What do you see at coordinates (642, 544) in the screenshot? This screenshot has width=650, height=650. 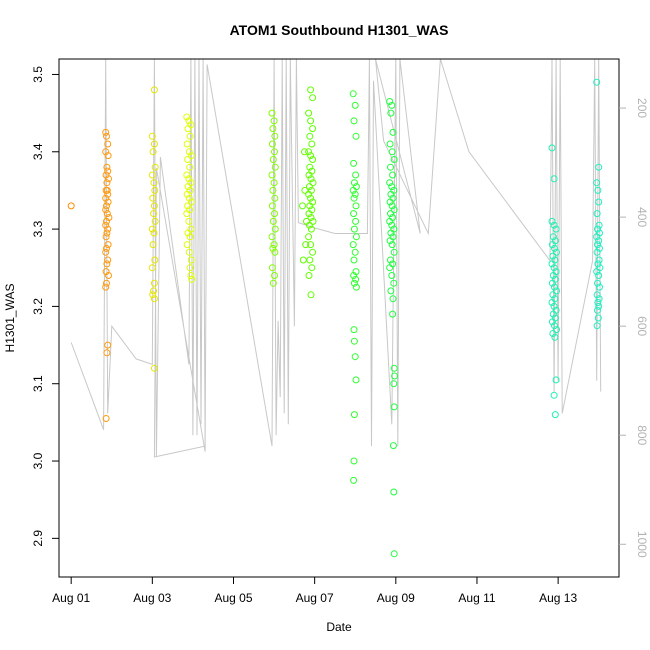 I see `y2-tick-label: 1000` at bounding box center [642, 544].